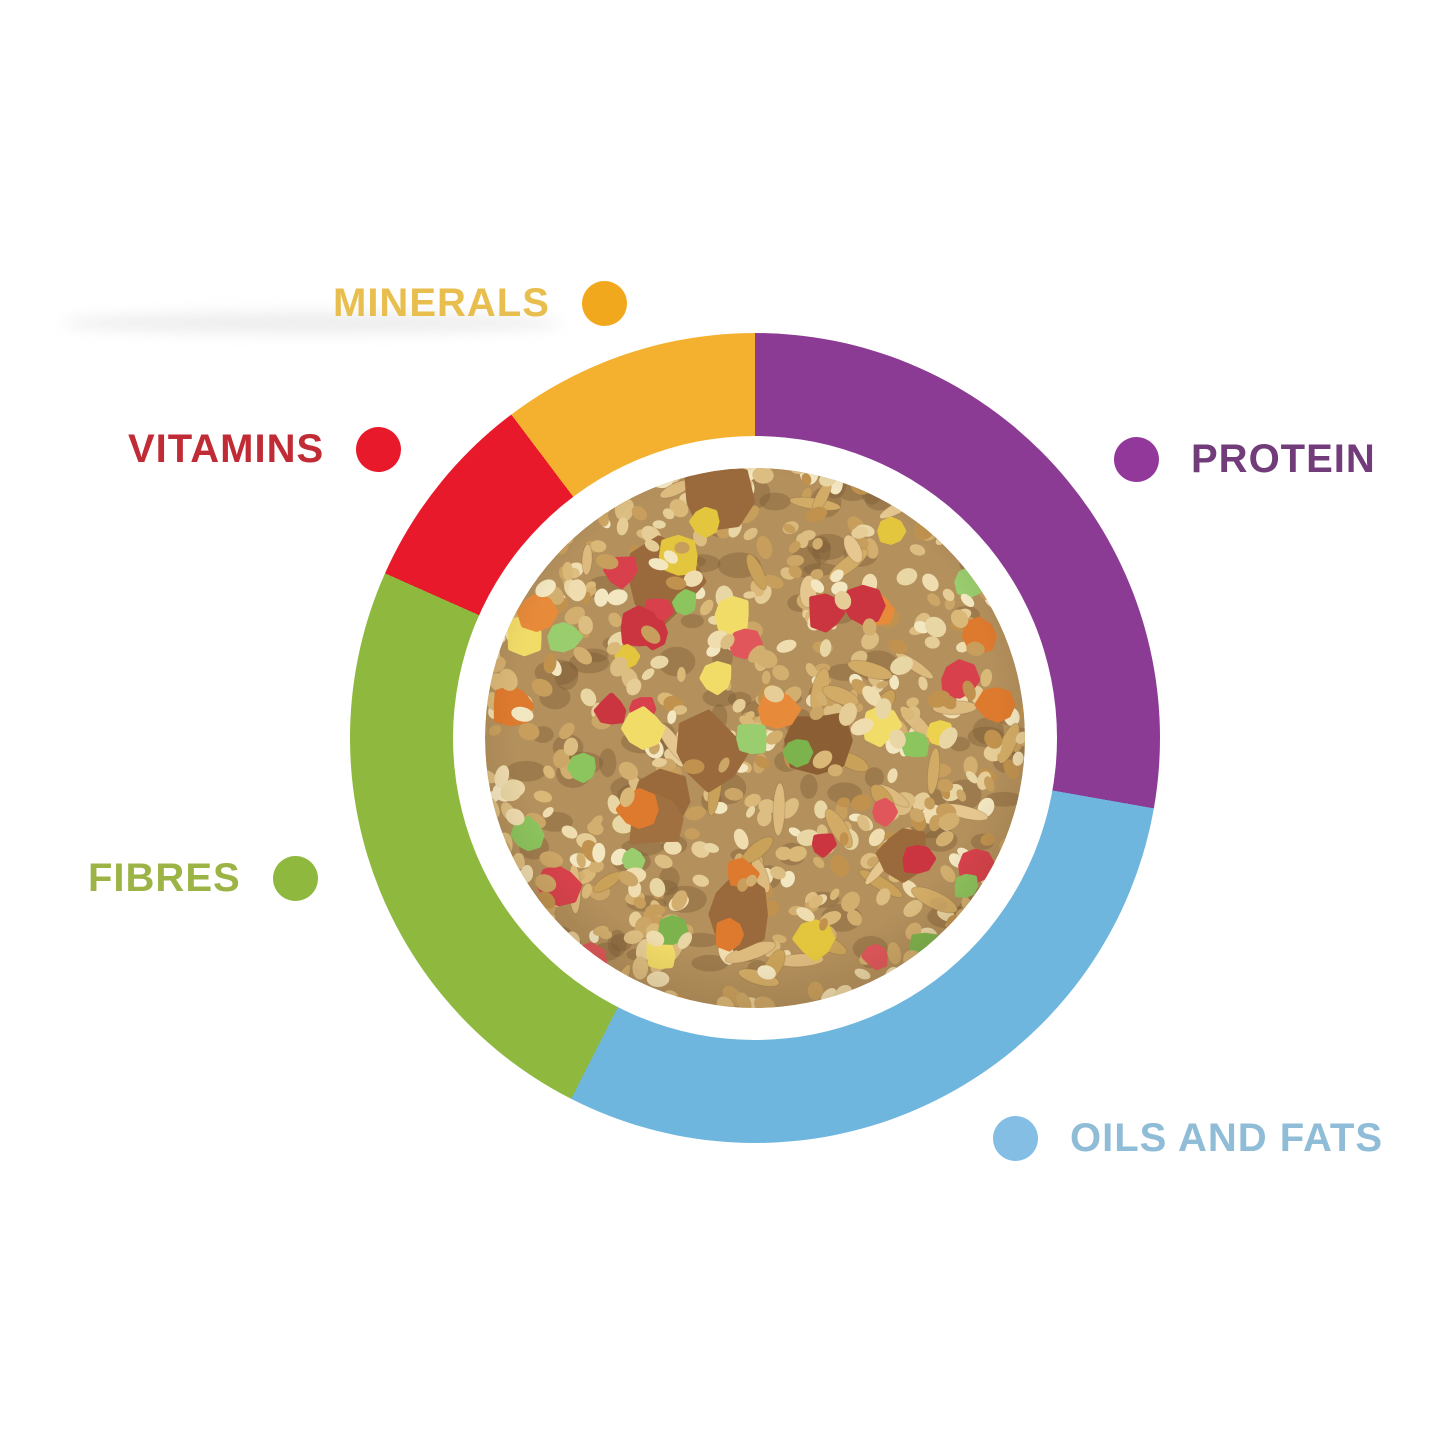 The image size is (1445, 1445). I want to click on minerals-legend-dot, so click(604, 303).